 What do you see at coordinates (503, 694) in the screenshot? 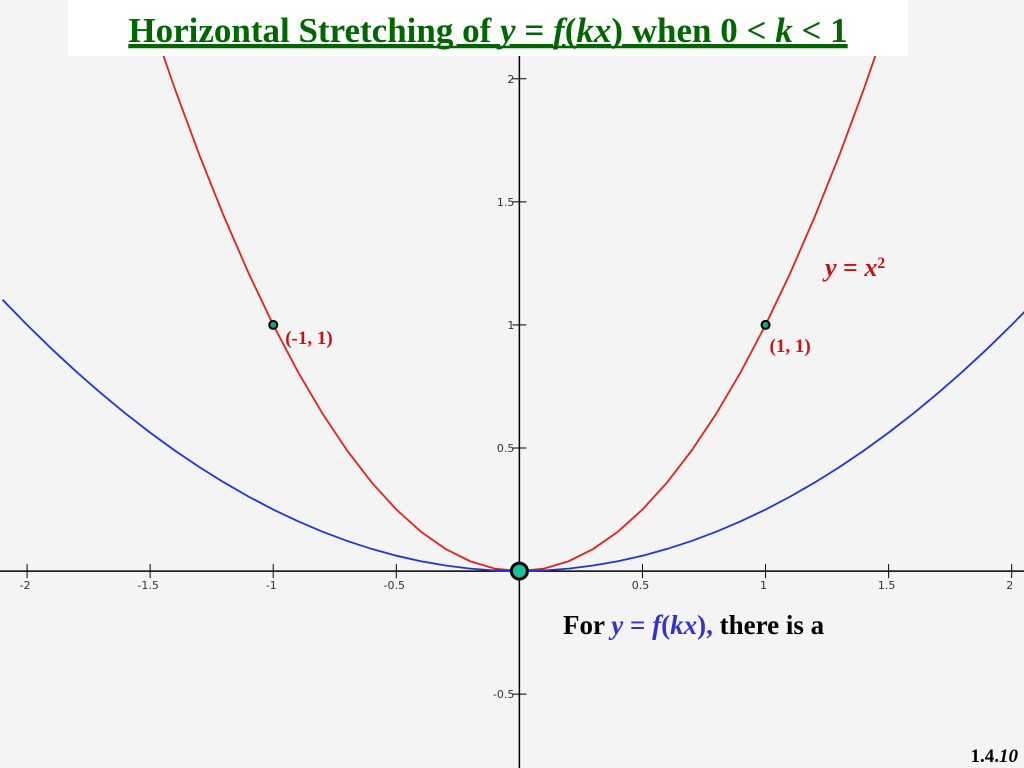
I see `y-tick-label: -0.5` at bounding box center [503, 694].